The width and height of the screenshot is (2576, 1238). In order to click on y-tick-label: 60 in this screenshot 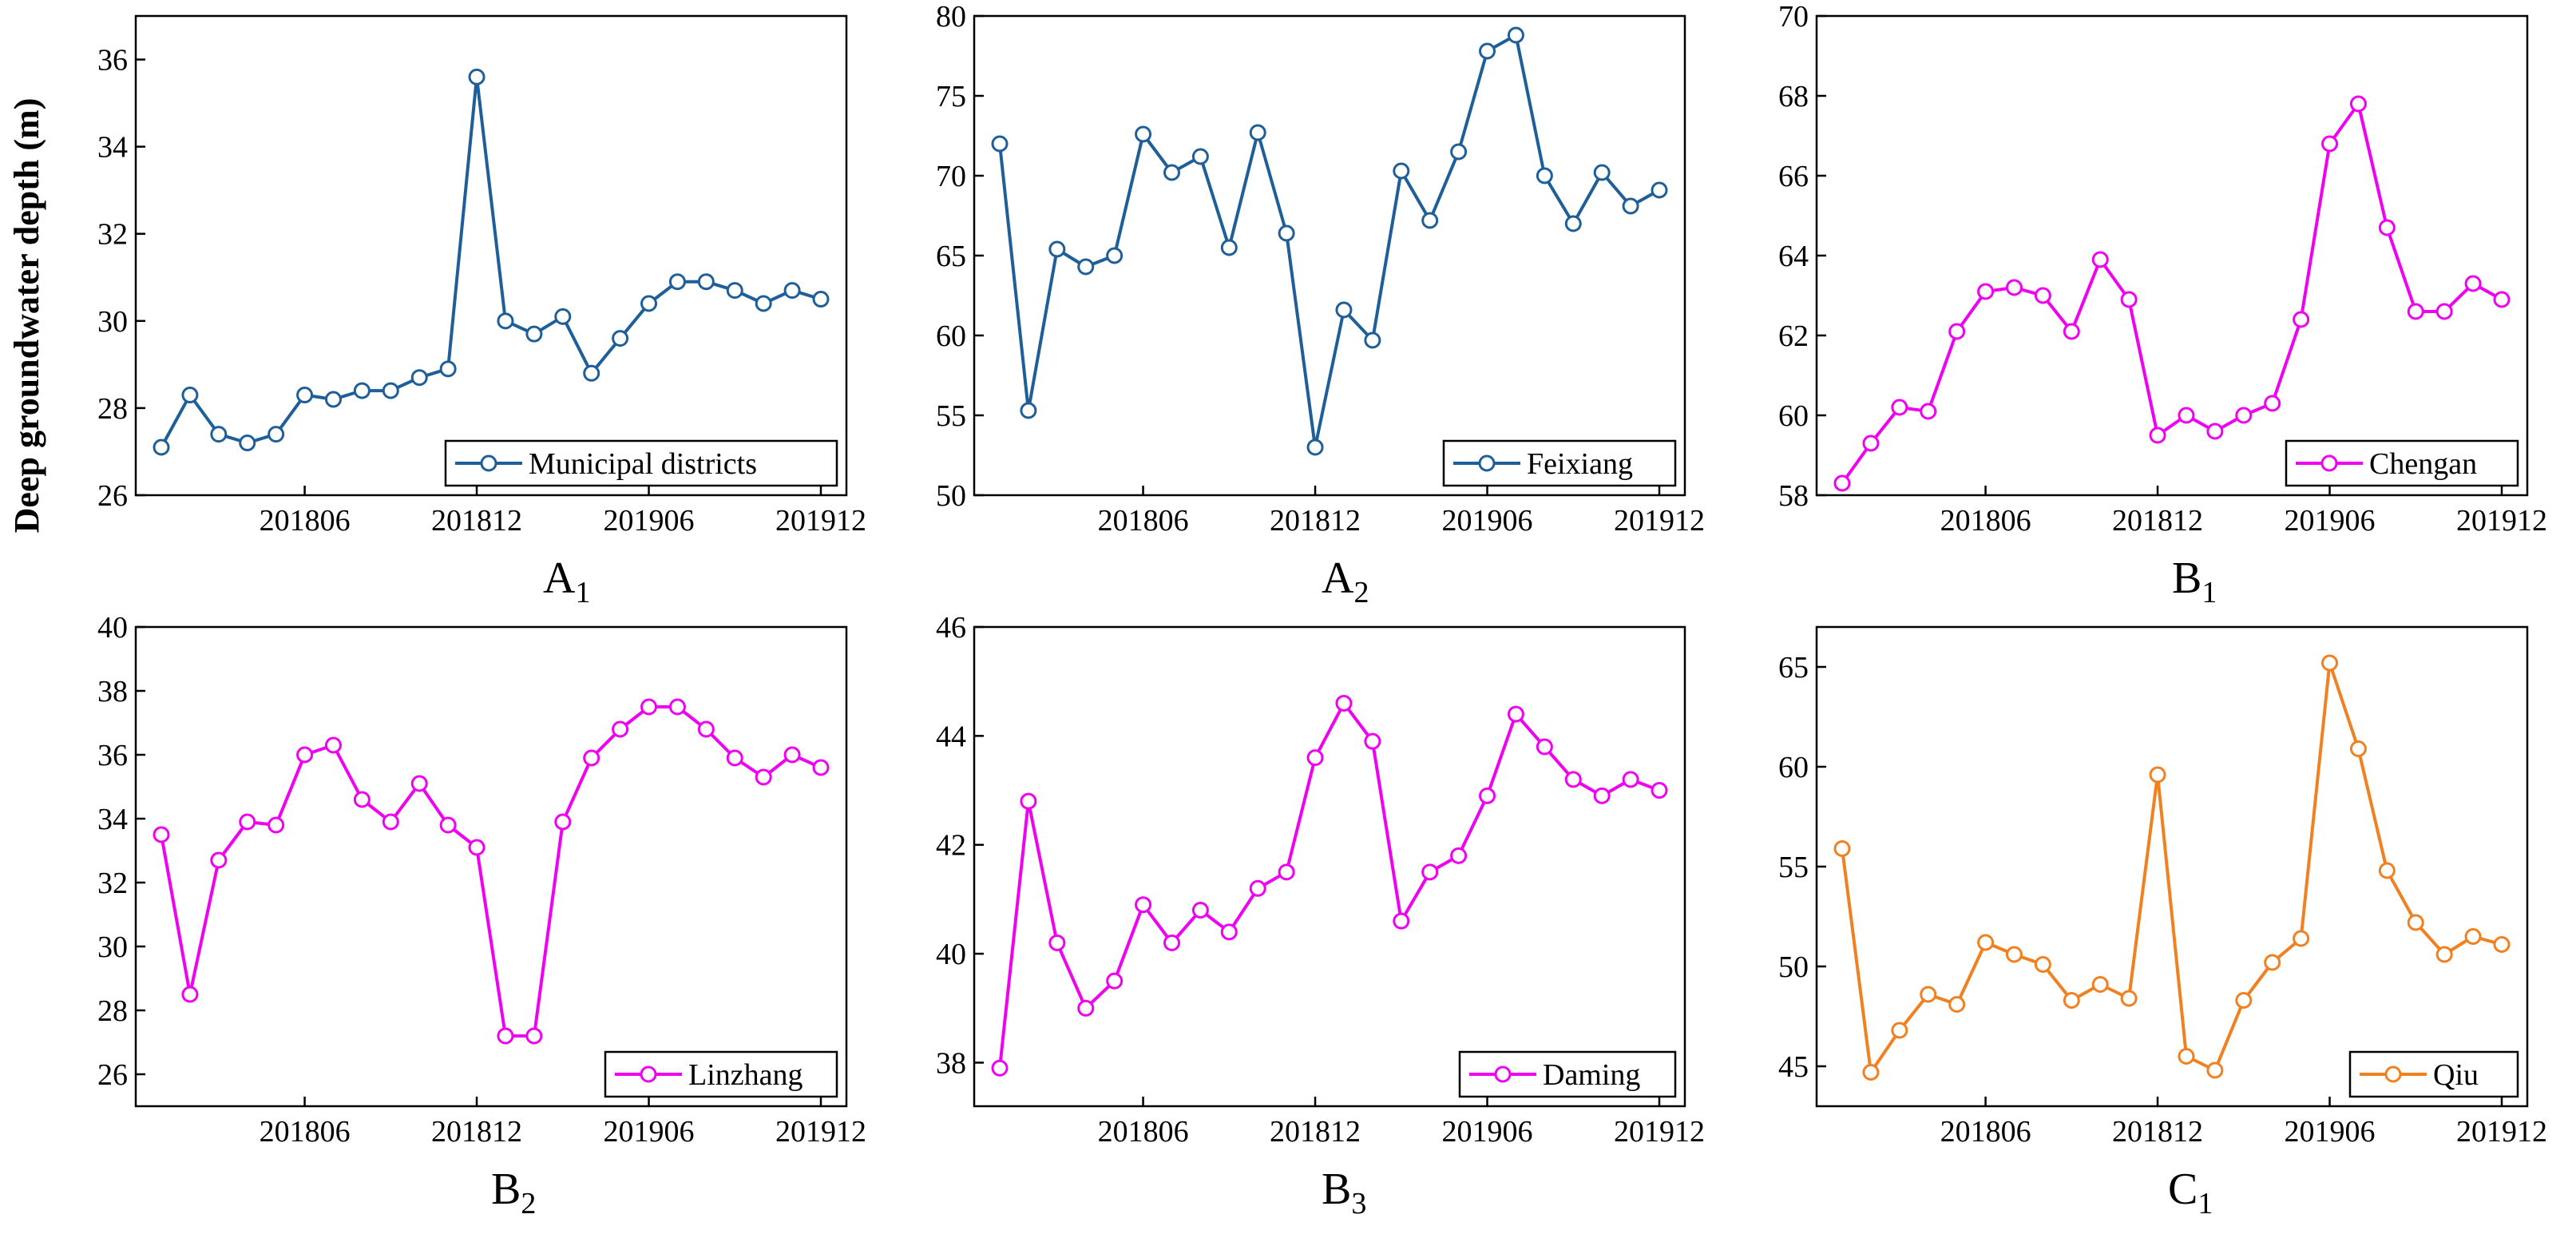, I will do `click(1793, 416)`.